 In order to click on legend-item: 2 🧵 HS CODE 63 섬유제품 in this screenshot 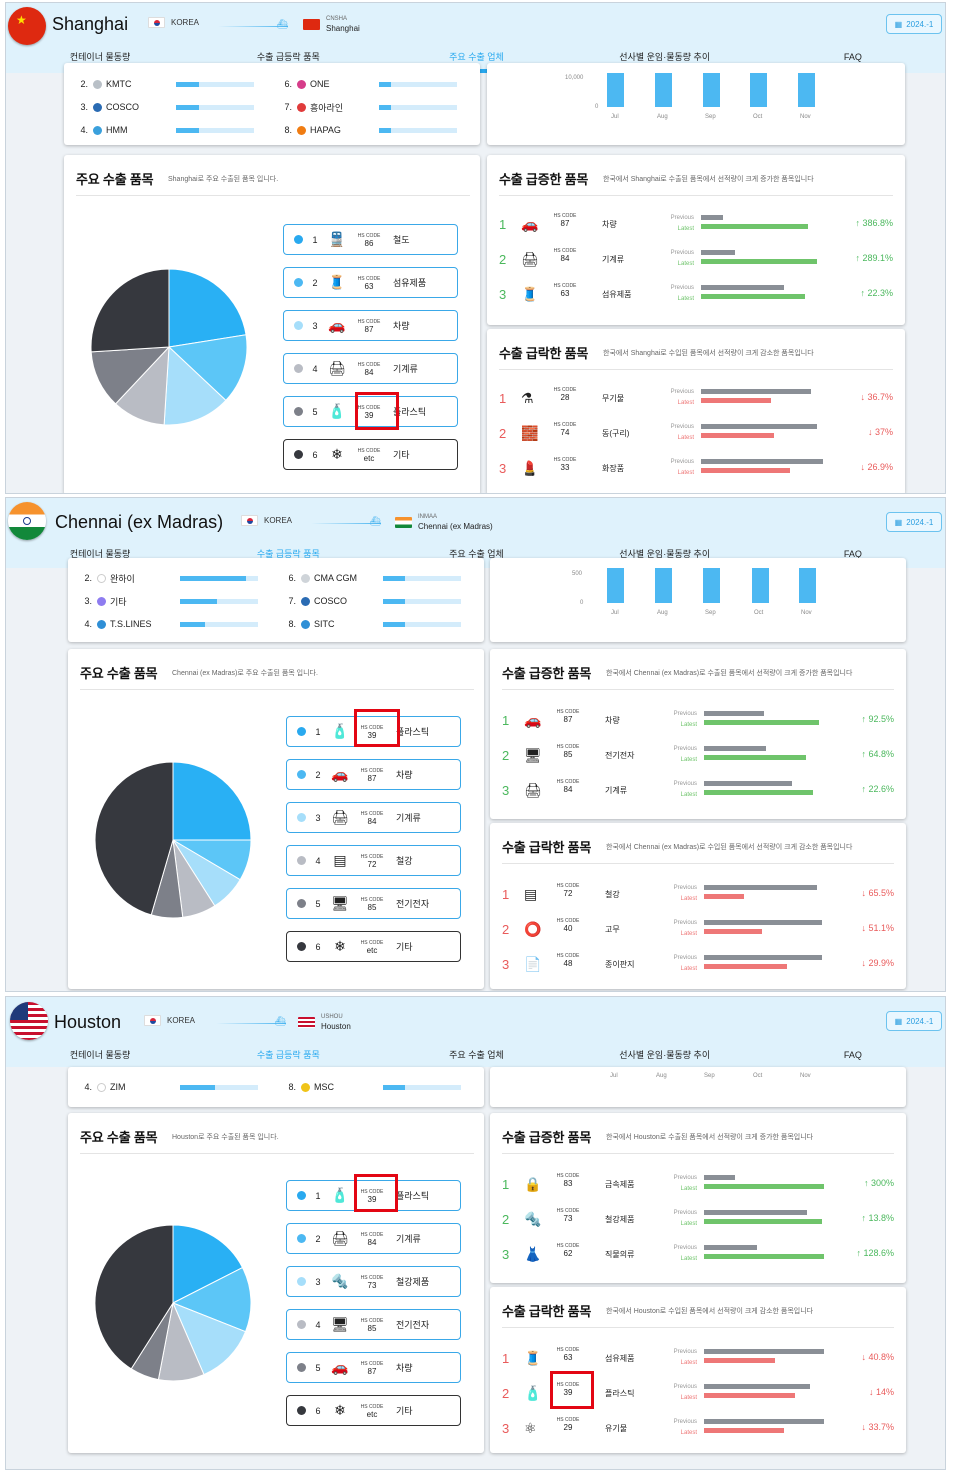, I will do `click(370, 282)`.